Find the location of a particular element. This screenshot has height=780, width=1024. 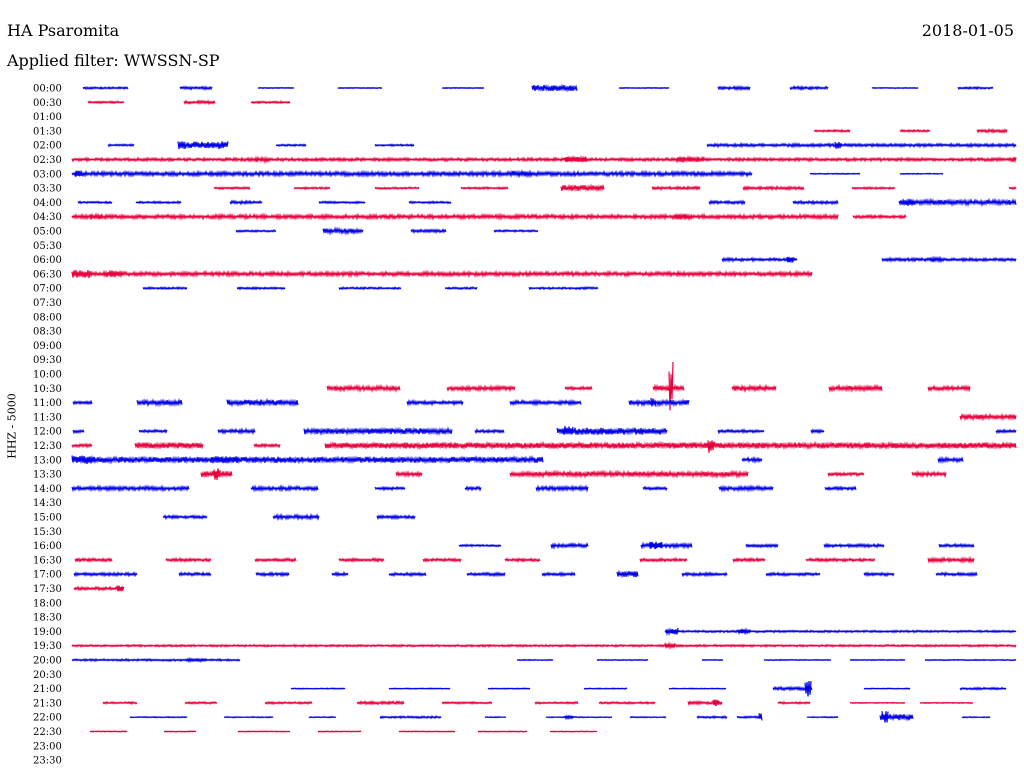

time-tick-label: 12:00 is located at coordinates (47, 432).